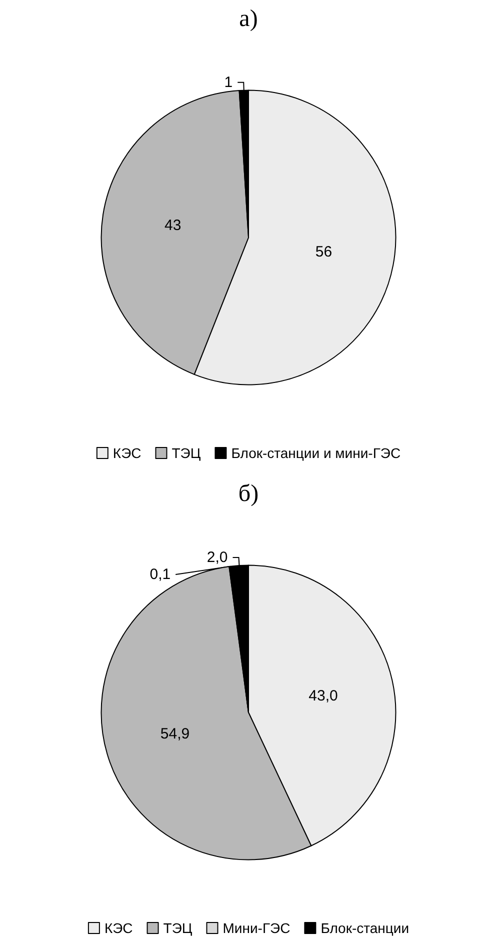 The image size is (497, 950). Describe the element at coordinates (248, 19) in the screenshot. I see `chart-title: а)` at that location.